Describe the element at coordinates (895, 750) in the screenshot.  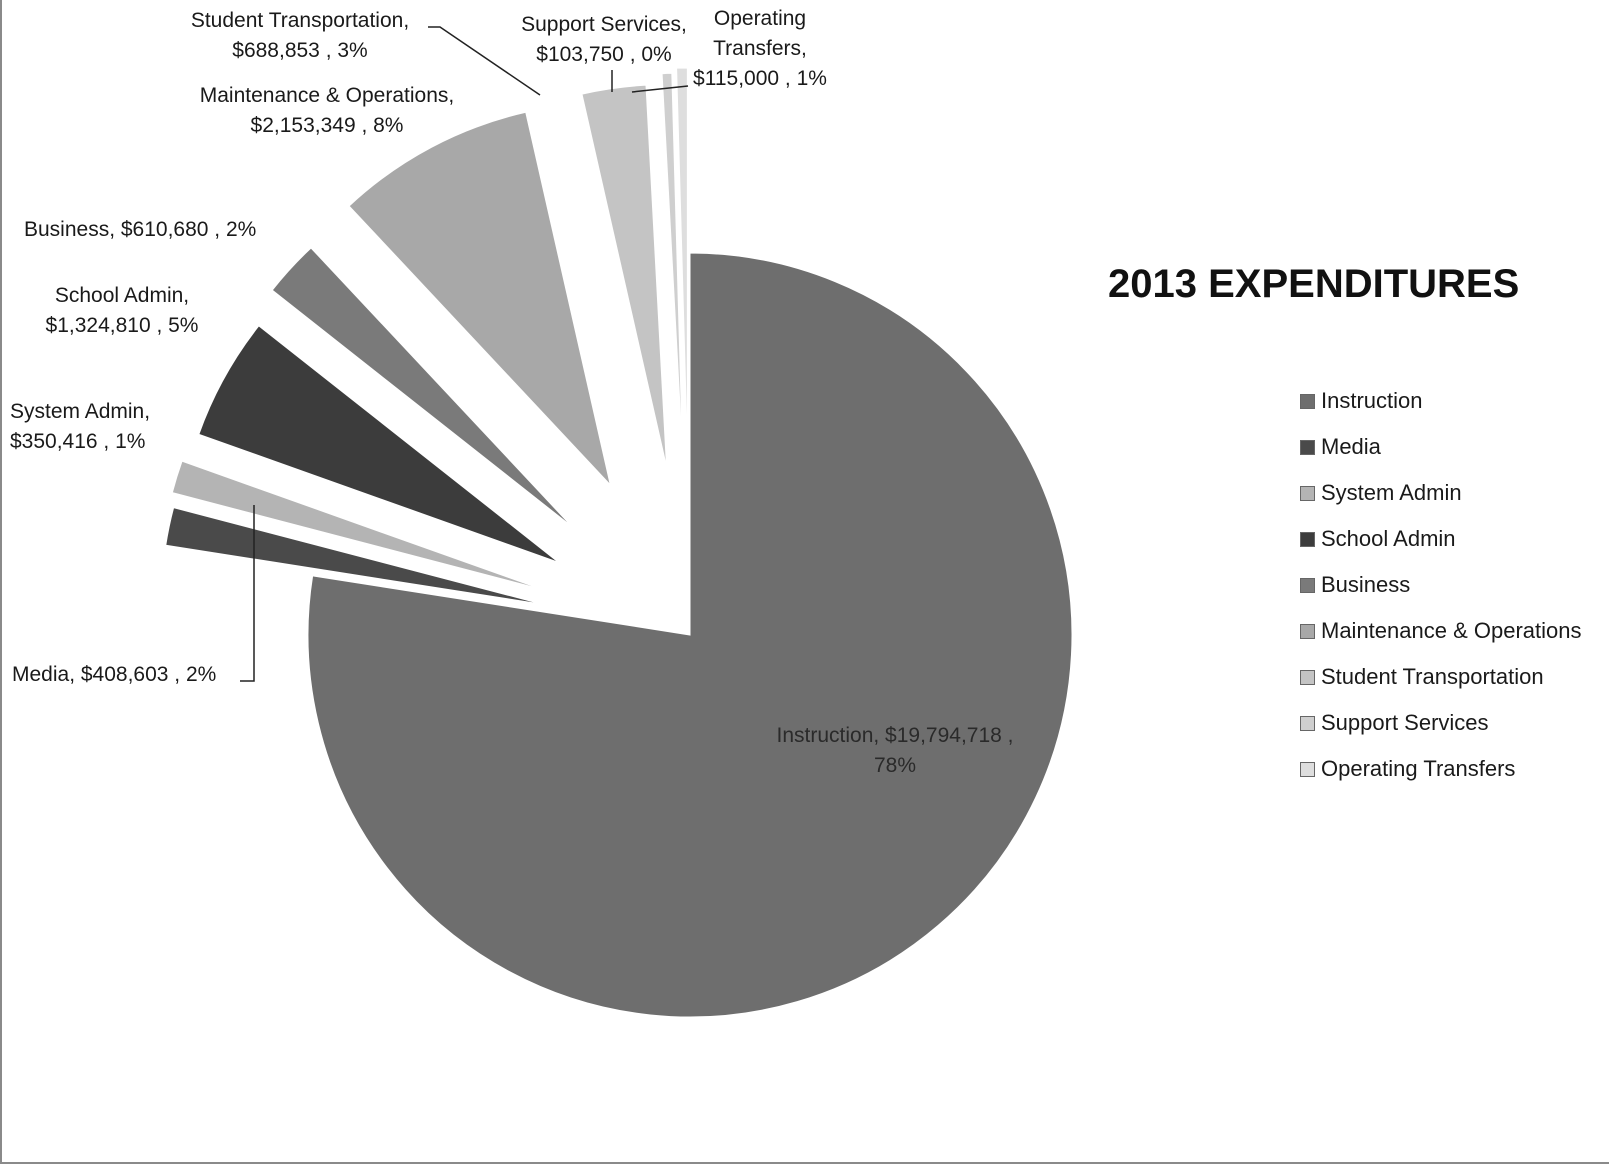
I see `data-label: Instruction, $19,794,718 , 78%` at that location.